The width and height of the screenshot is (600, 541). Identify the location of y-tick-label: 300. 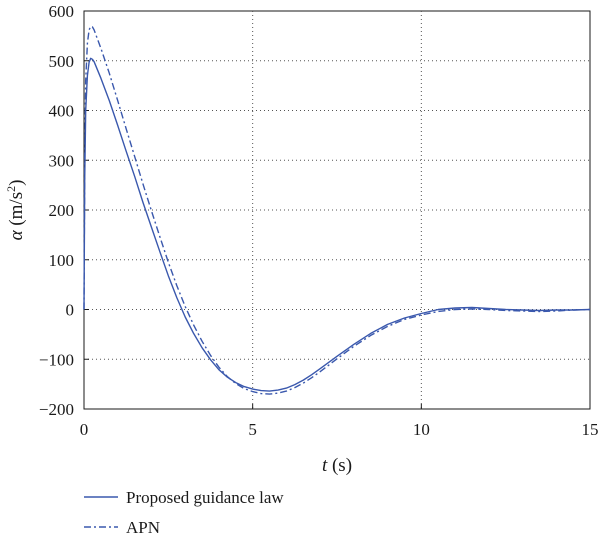
(62, 160).